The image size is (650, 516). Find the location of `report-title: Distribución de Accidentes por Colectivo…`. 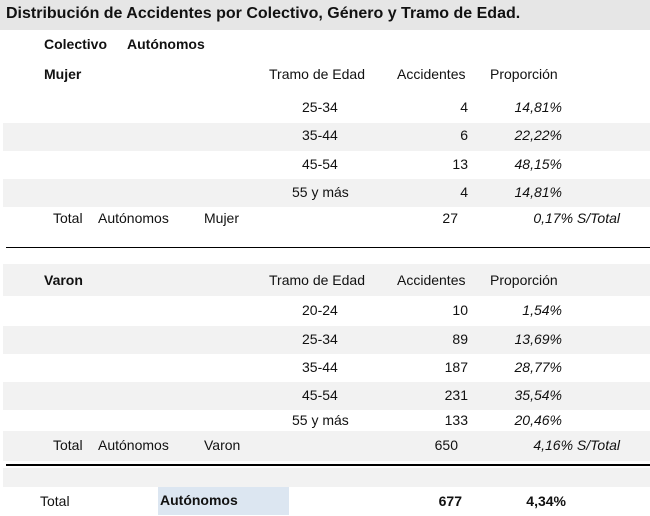

report-title: Distribución de Accidentes por Colectivo… is located at coordinates (325, 15).